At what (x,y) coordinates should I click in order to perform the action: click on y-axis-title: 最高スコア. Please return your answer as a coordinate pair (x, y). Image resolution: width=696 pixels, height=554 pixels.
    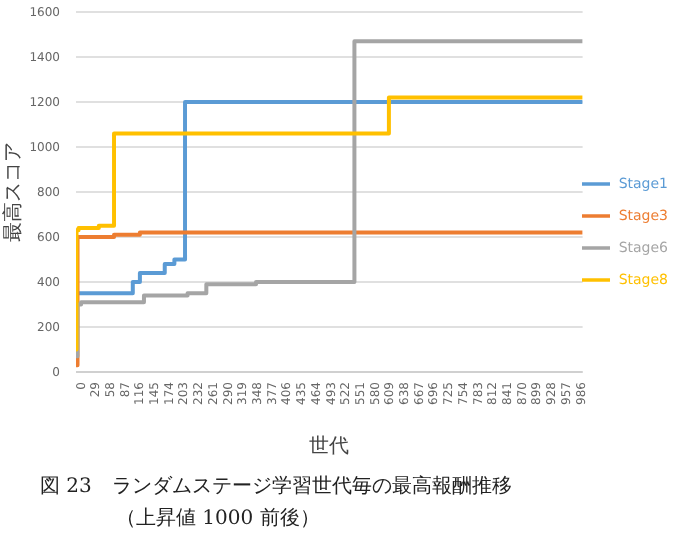
    Looking at the image, I should click on (13, 192).